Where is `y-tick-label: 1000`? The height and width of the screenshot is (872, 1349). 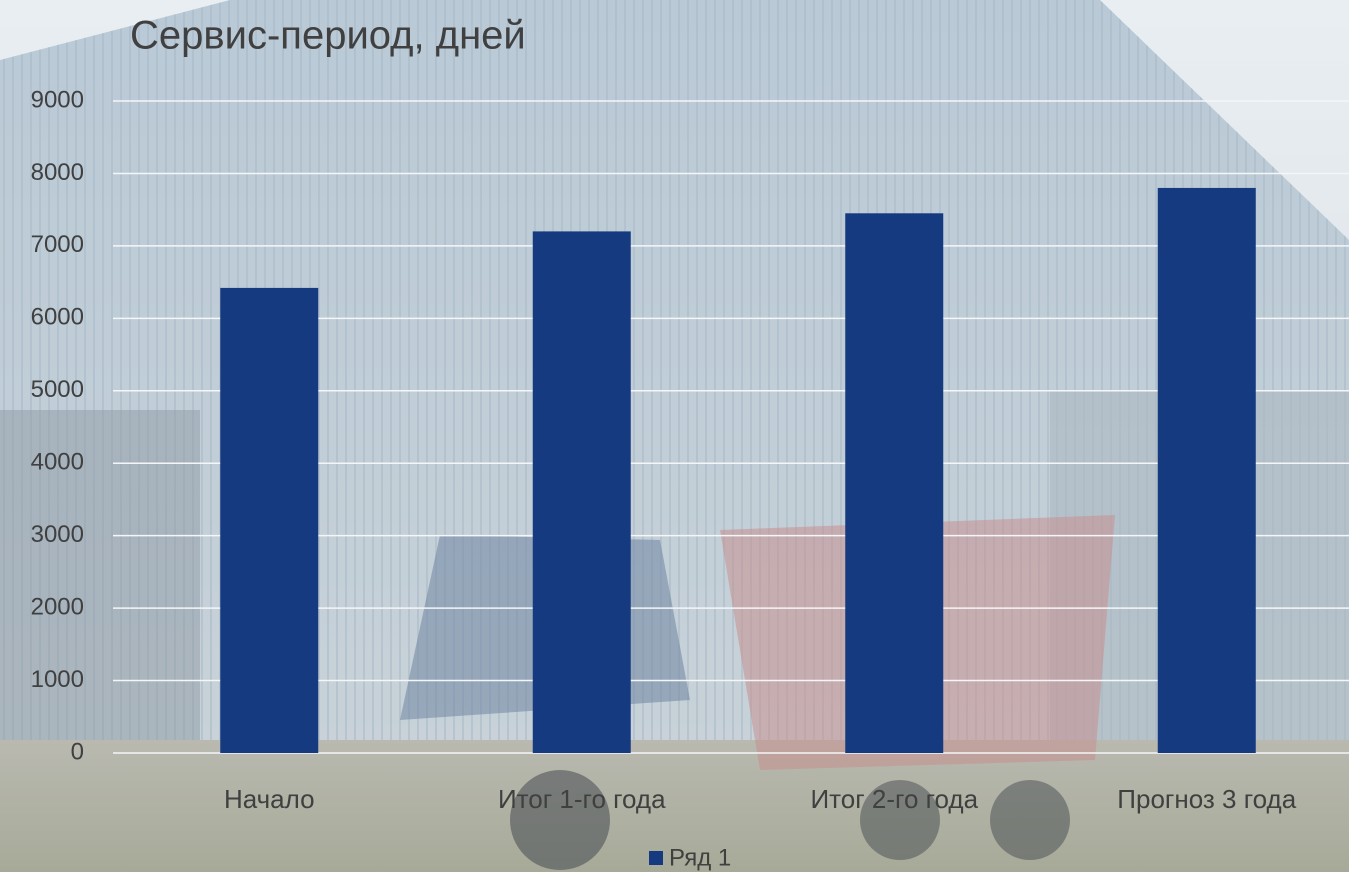 y-tick-label: 1000 is located at coordinates (57, 679).